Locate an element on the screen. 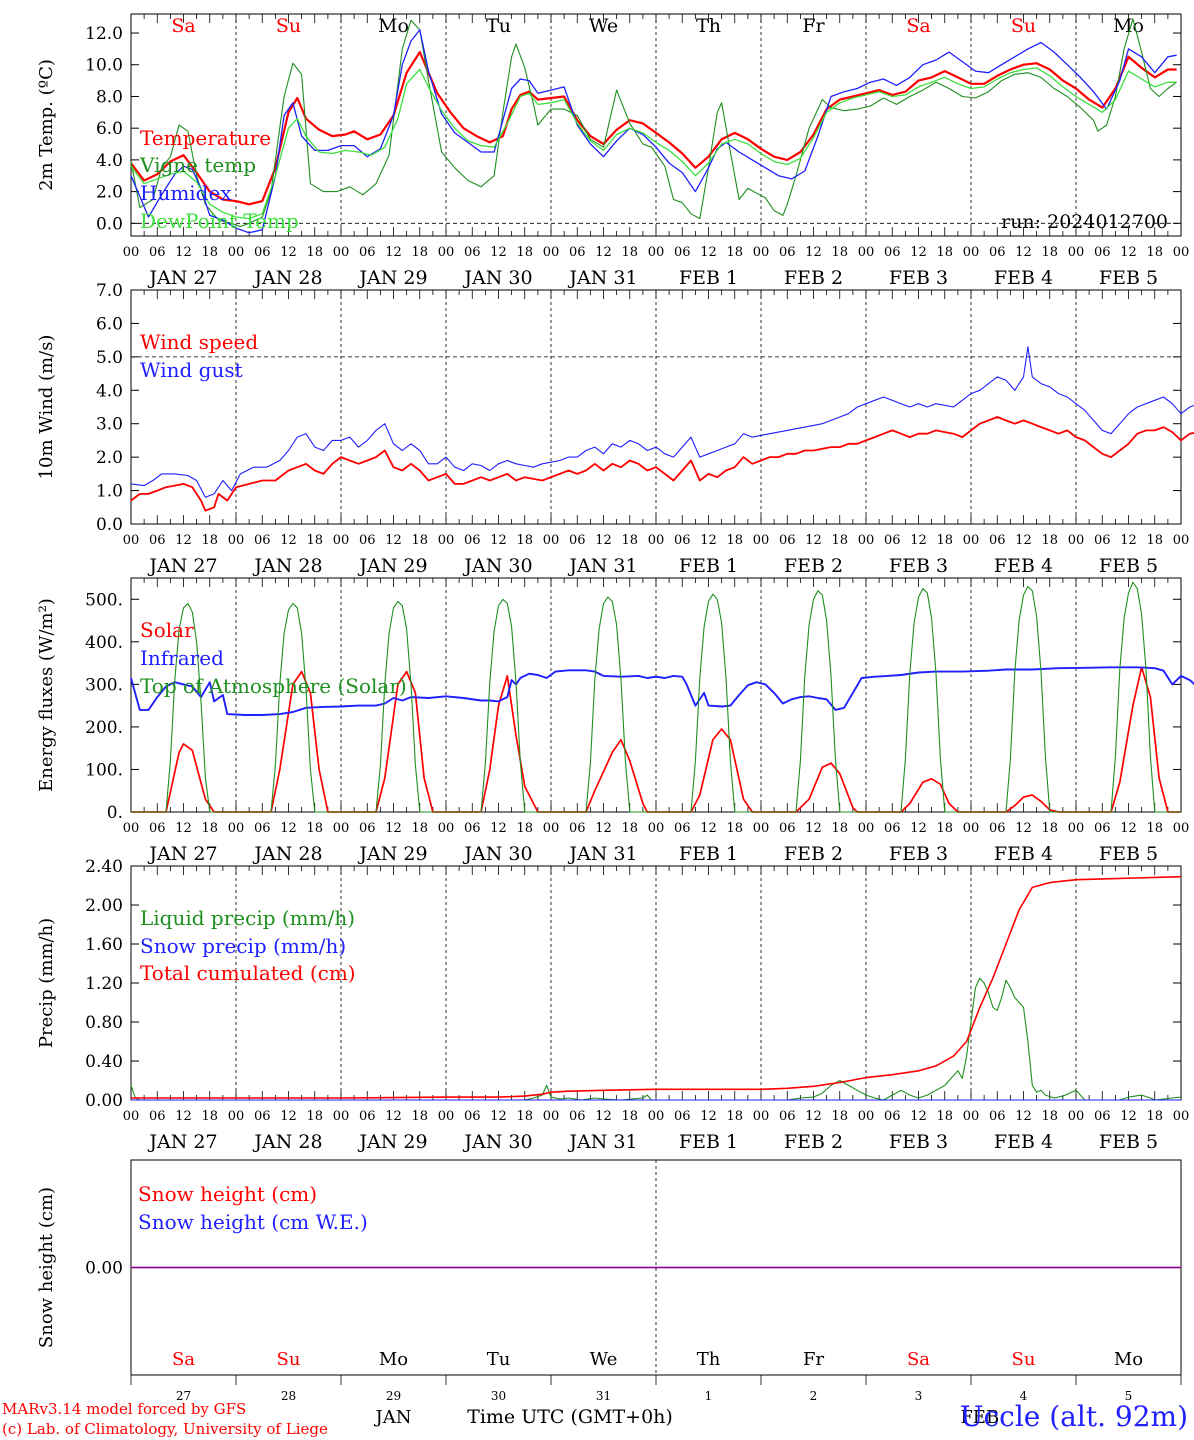 The height and width of the screenshot is (1440, 1194). day-number-label: 31 is located at coordinates (603, 1396).